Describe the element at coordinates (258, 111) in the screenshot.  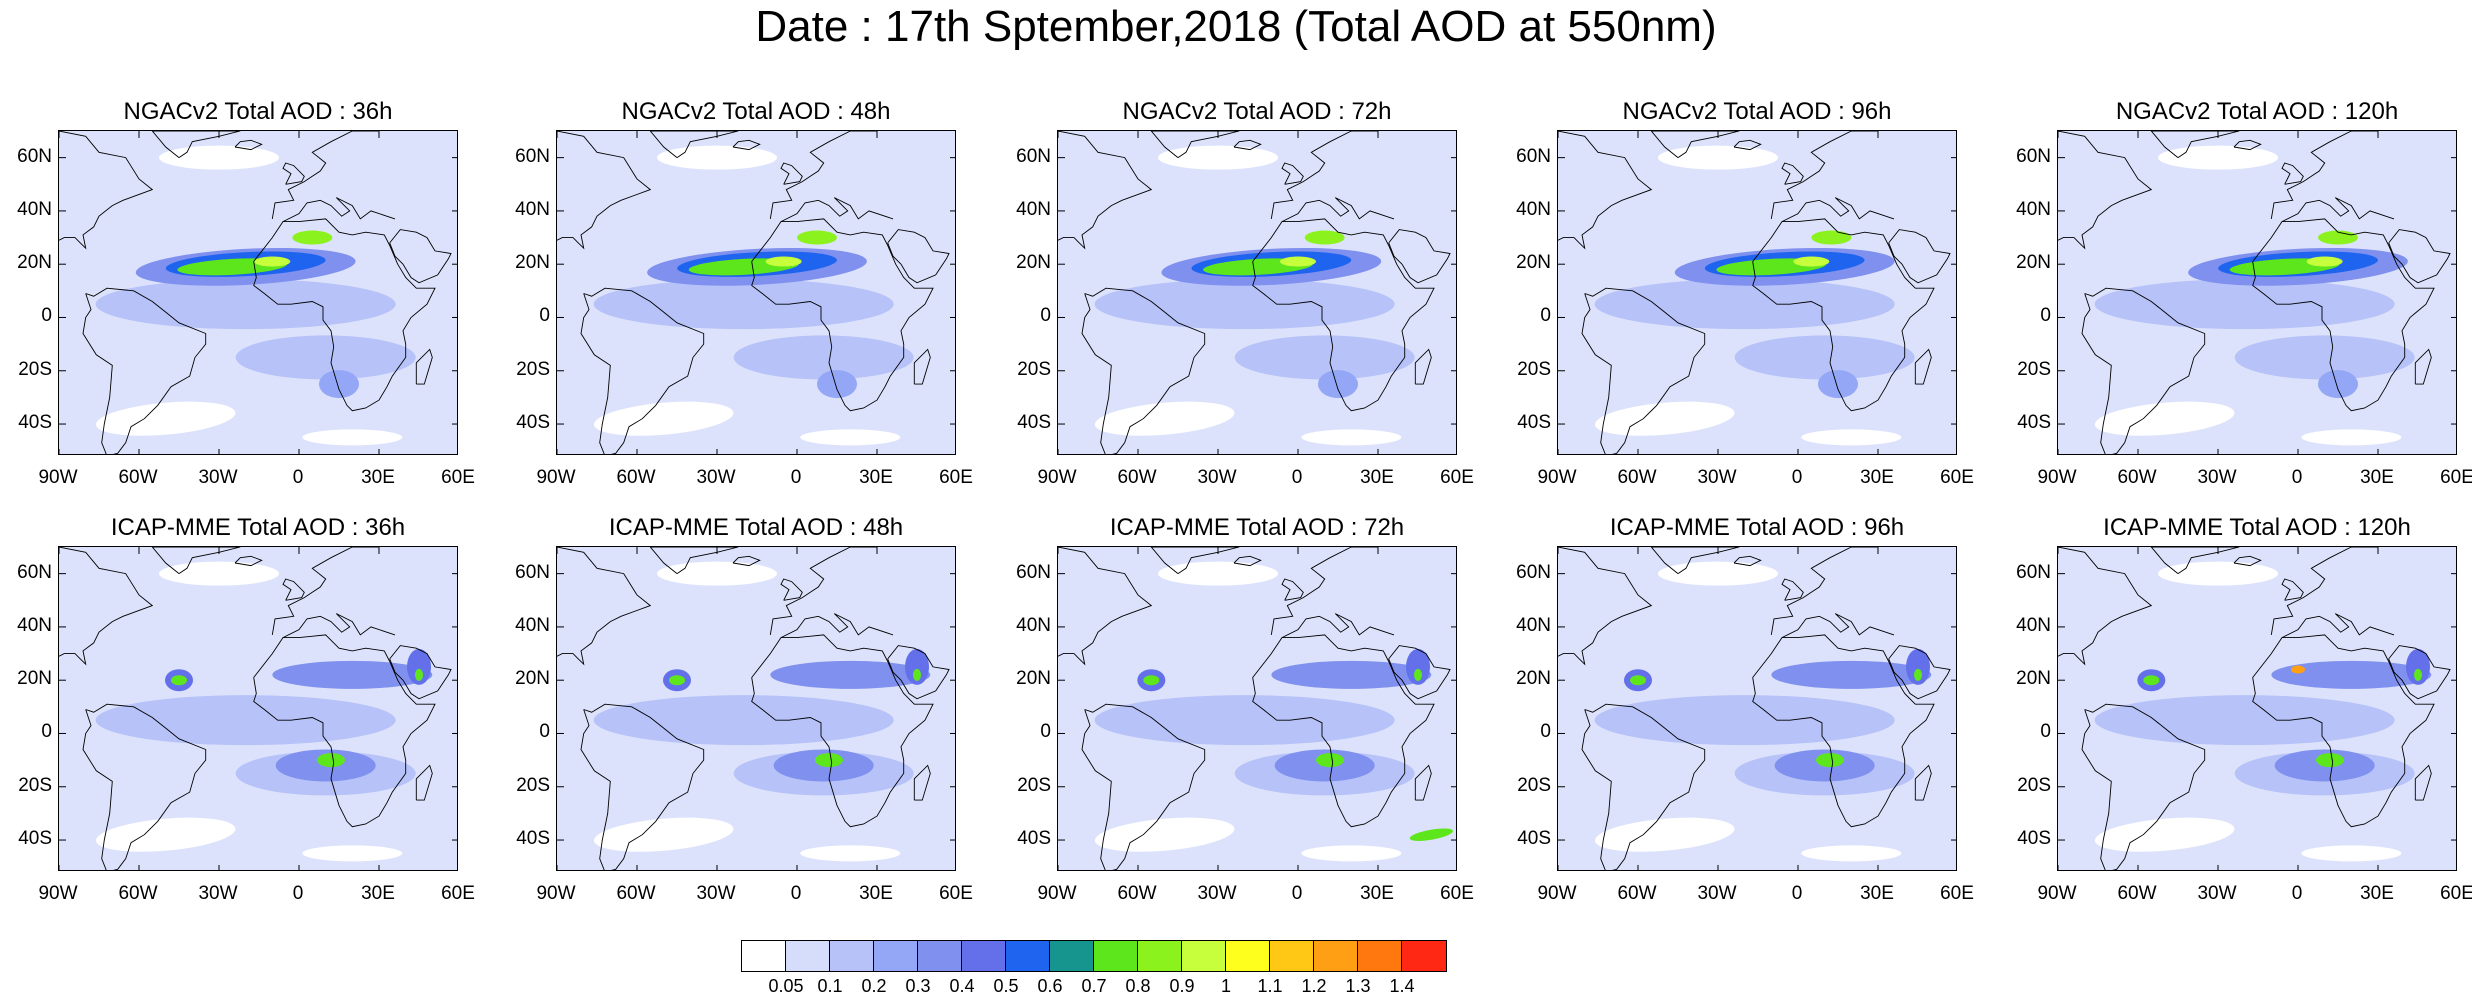
I see `panel-title: NGACv2 Total AOD : 36h` at that location.